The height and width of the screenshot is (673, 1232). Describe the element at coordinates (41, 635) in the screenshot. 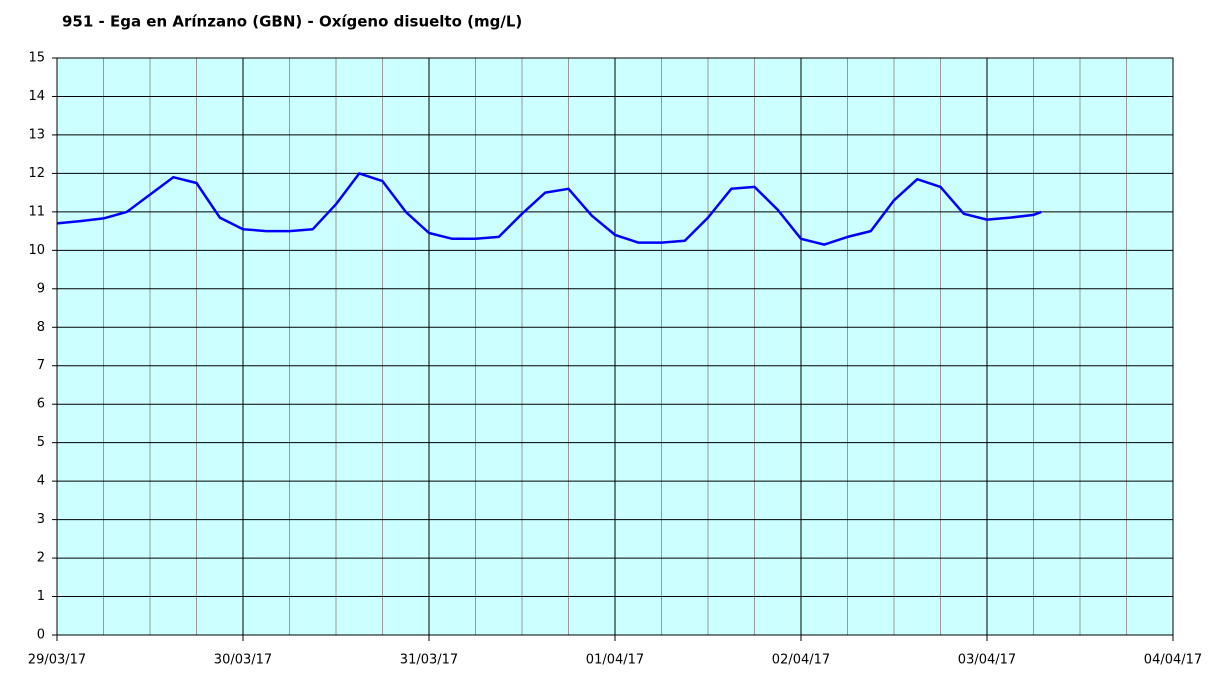

I see `y-tick-label: 0` at that location.